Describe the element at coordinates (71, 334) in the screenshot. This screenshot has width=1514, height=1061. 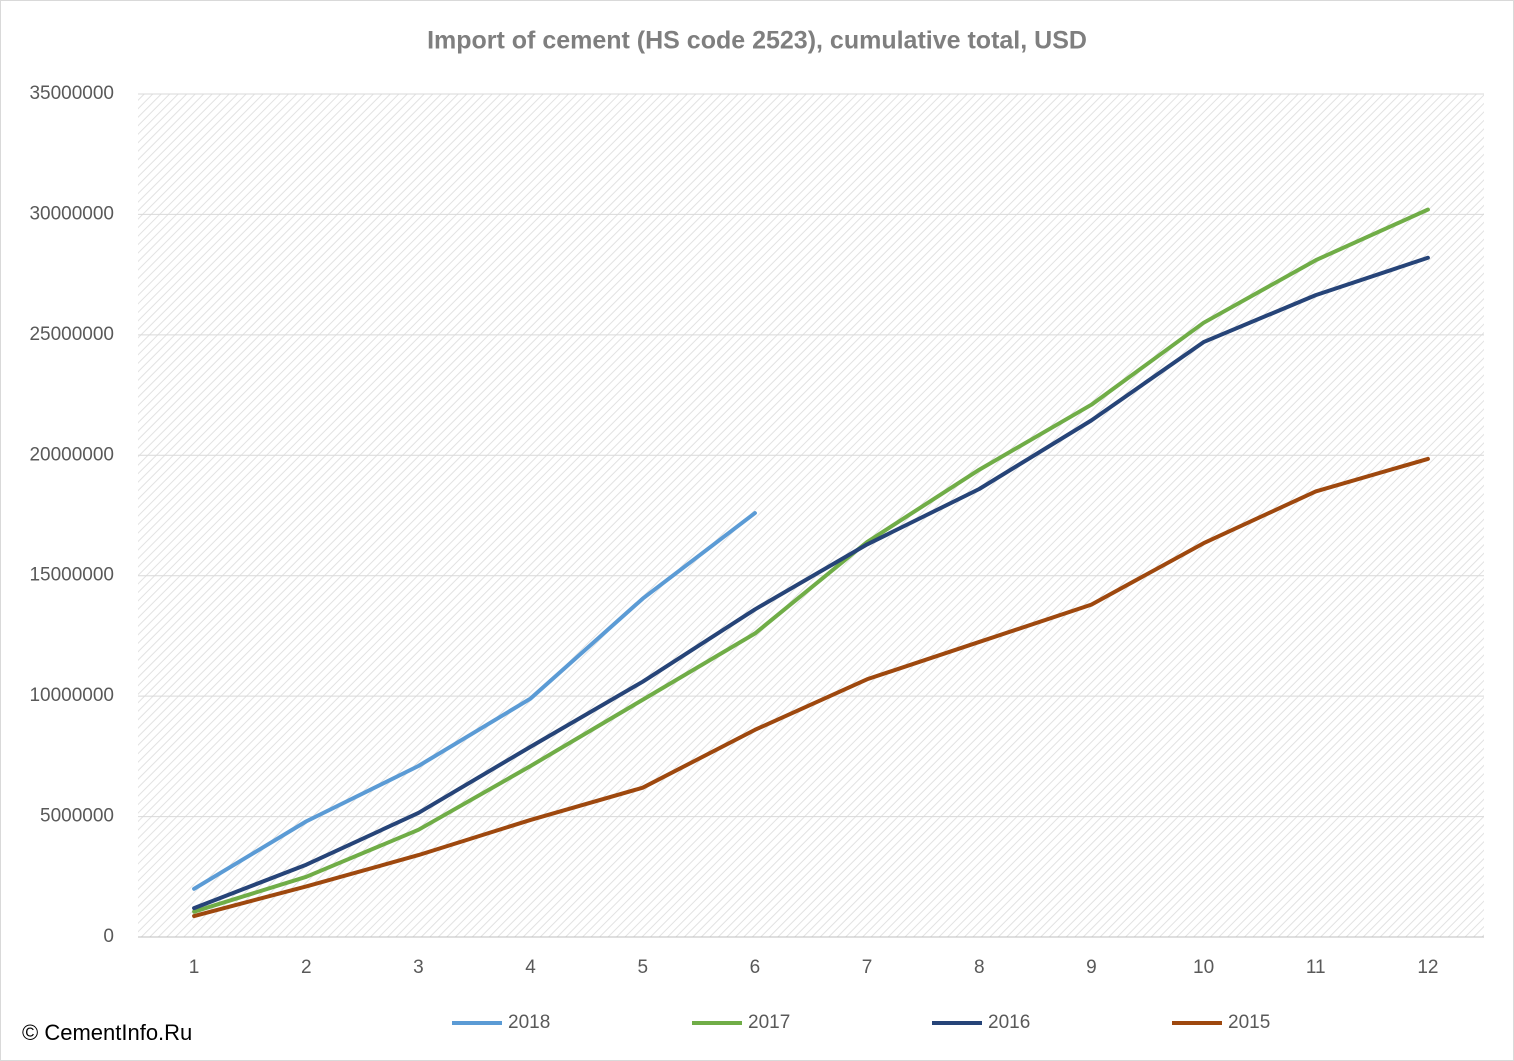
I see `y-tick-label: 25000000` at that location.